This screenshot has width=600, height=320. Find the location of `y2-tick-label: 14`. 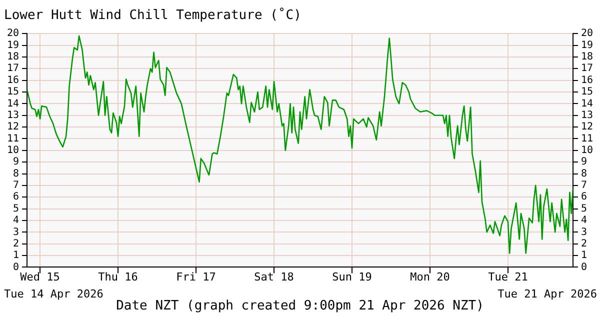

y2-tick-label: 14 is located at coordinates (587, 104).